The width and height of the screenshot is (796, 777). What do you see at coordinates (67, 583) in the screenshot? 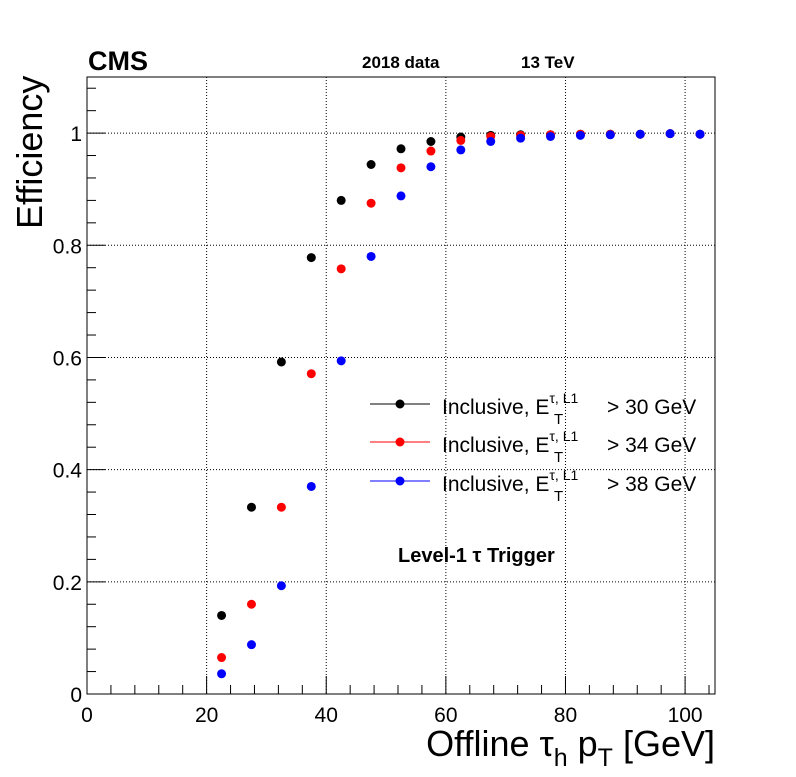
I see `y-tick-label: 0.2` at bounding box center [67, 583].